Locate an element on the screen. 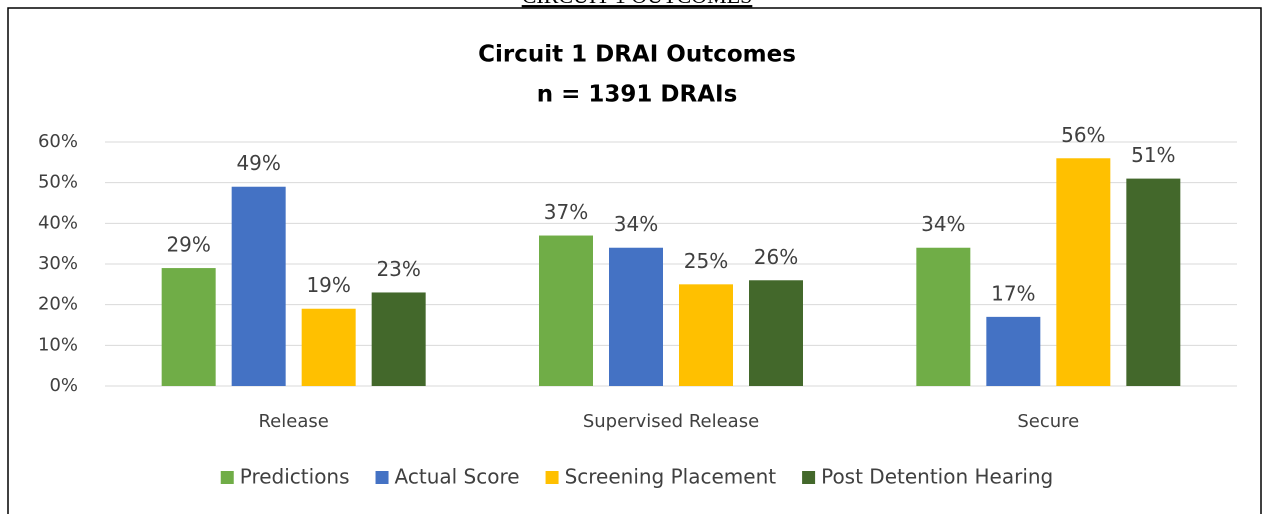 This screenshot has width=1268, height=514. data-label: 49% is located at coordinates (258, 163).